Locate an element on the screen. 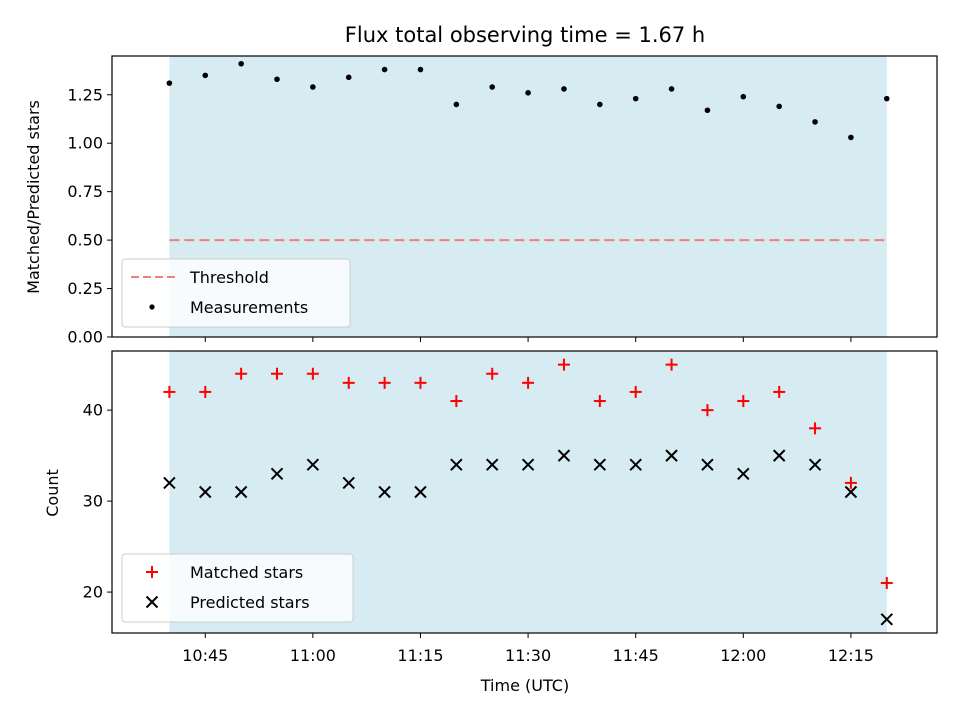 The height and width of the screenshot is (720, 960). y-tick-label: 0.75 is located at coordinates (85, 191).